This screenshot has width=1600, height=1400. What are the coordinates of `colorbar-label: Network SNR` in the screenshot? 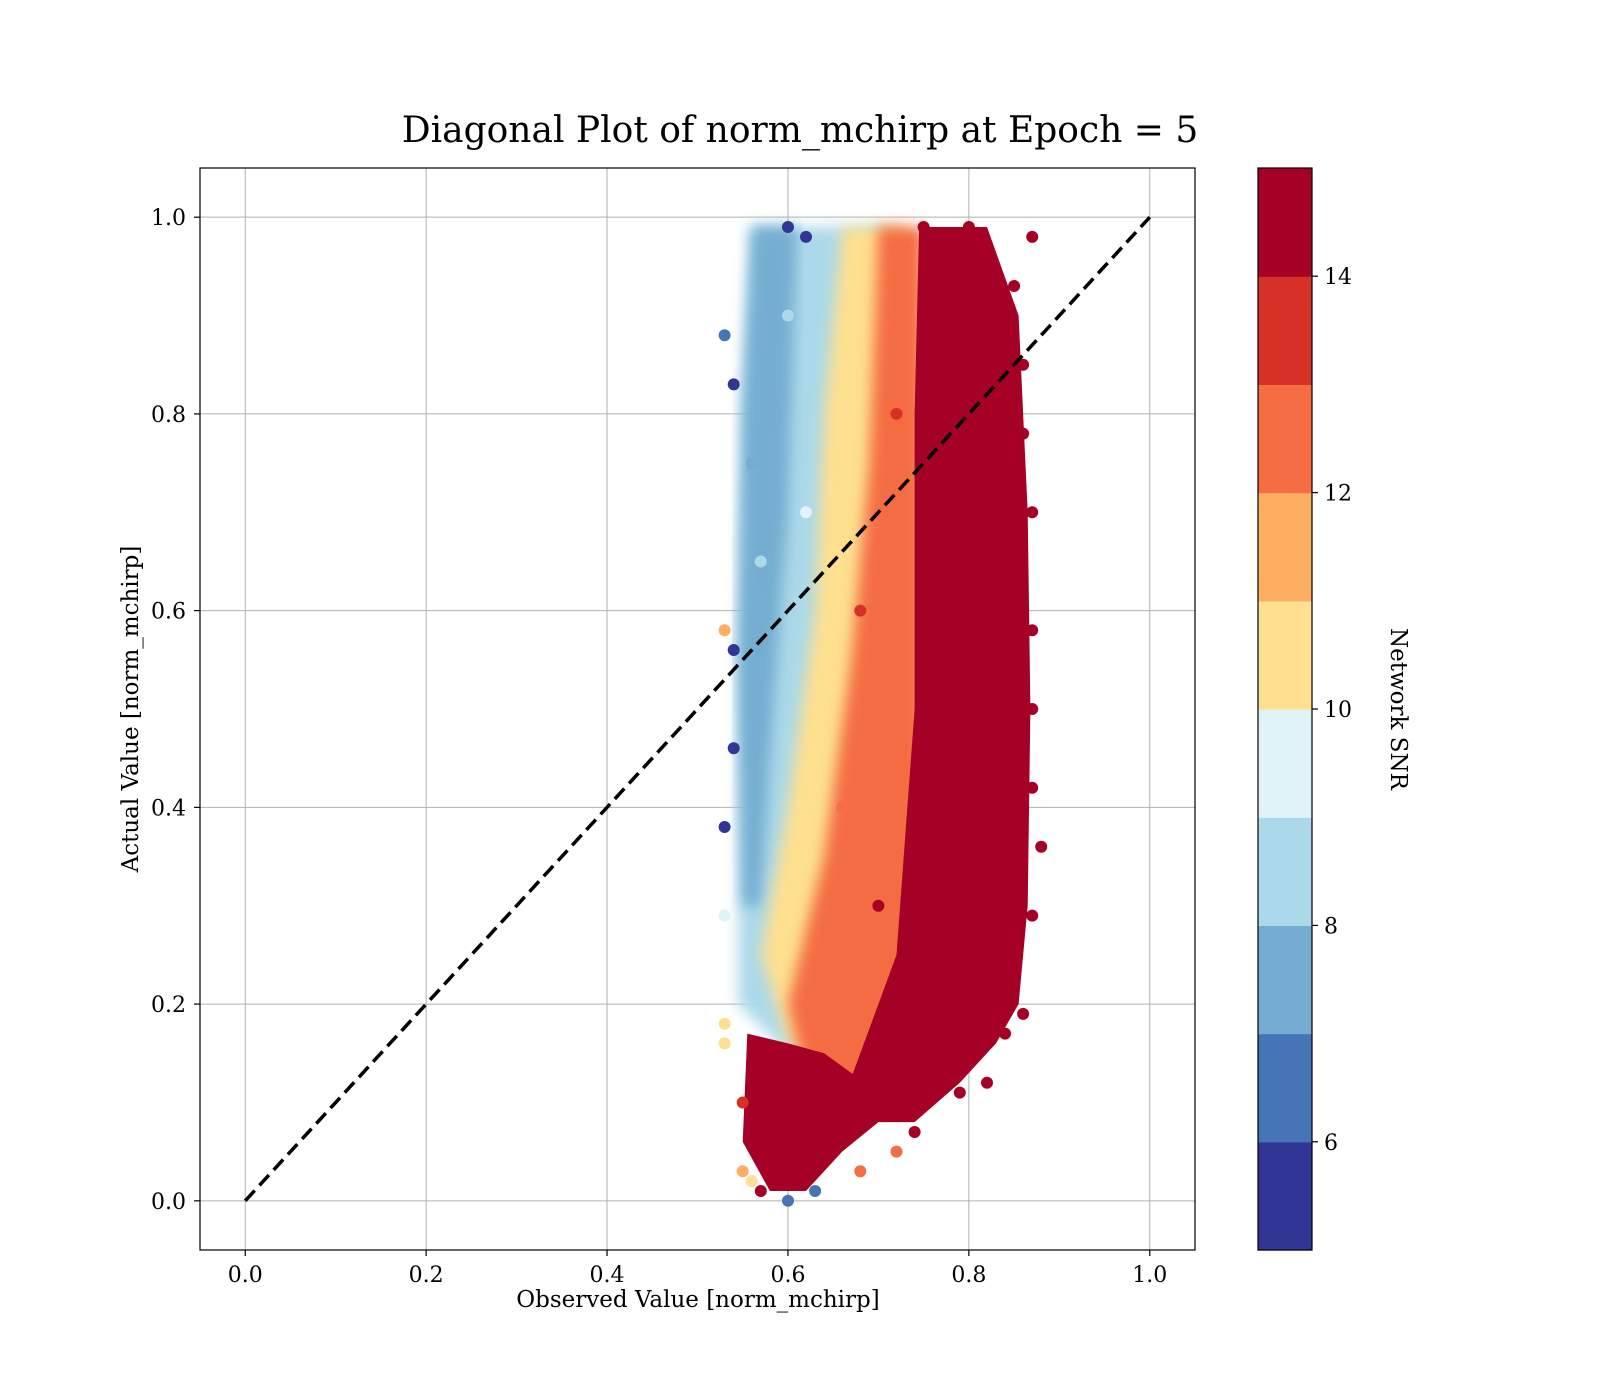 It's located at (1398, 709).